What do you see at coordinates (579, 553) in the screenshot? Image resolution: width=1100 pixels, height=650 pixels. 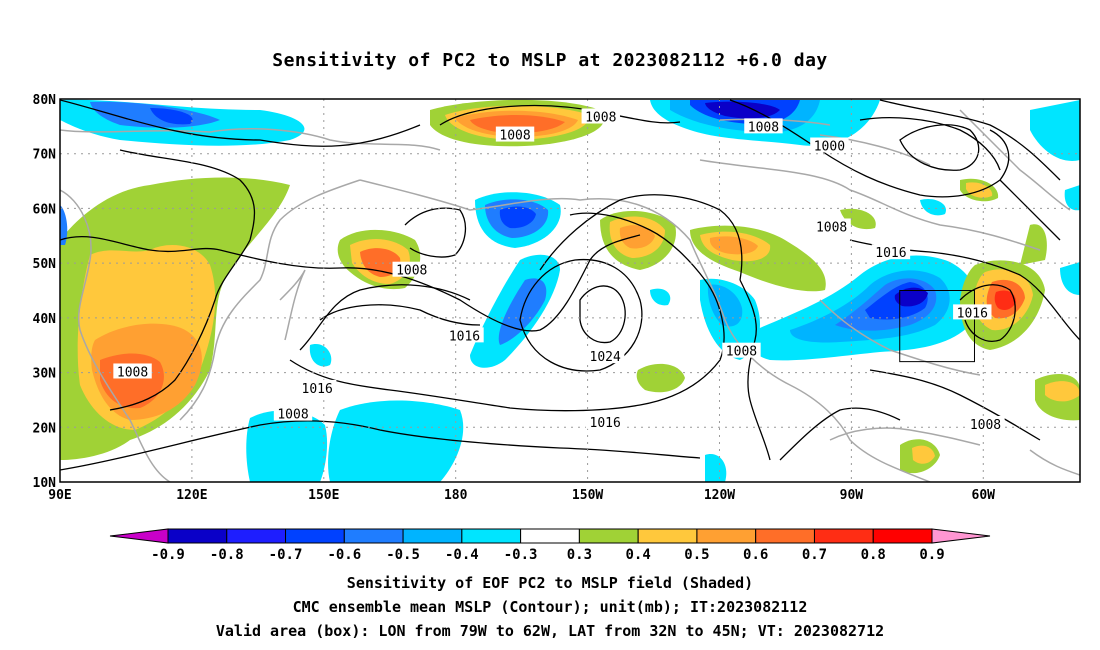 I see `colorbar-label: 0.3` at bounding box center [579, 553].